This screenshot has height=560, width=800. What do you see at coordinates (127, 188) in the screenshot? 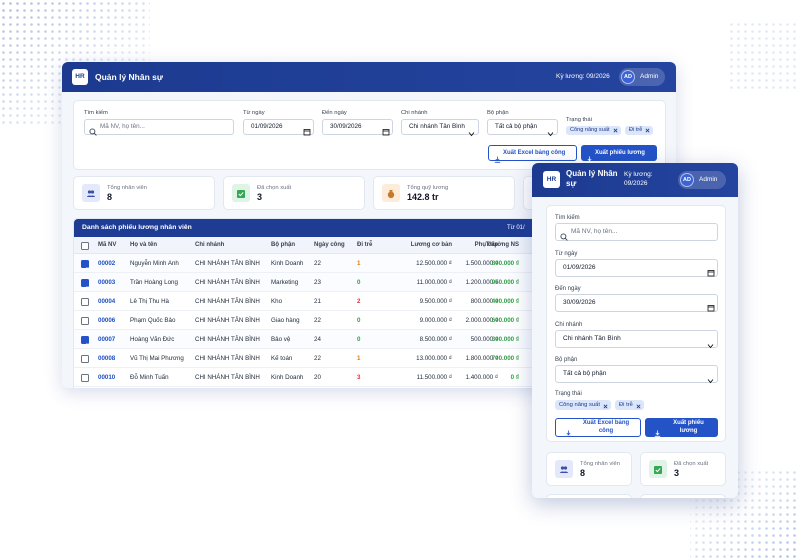
I see `stat-label: Tổng nhân viên` at bounding box center [127, 188].